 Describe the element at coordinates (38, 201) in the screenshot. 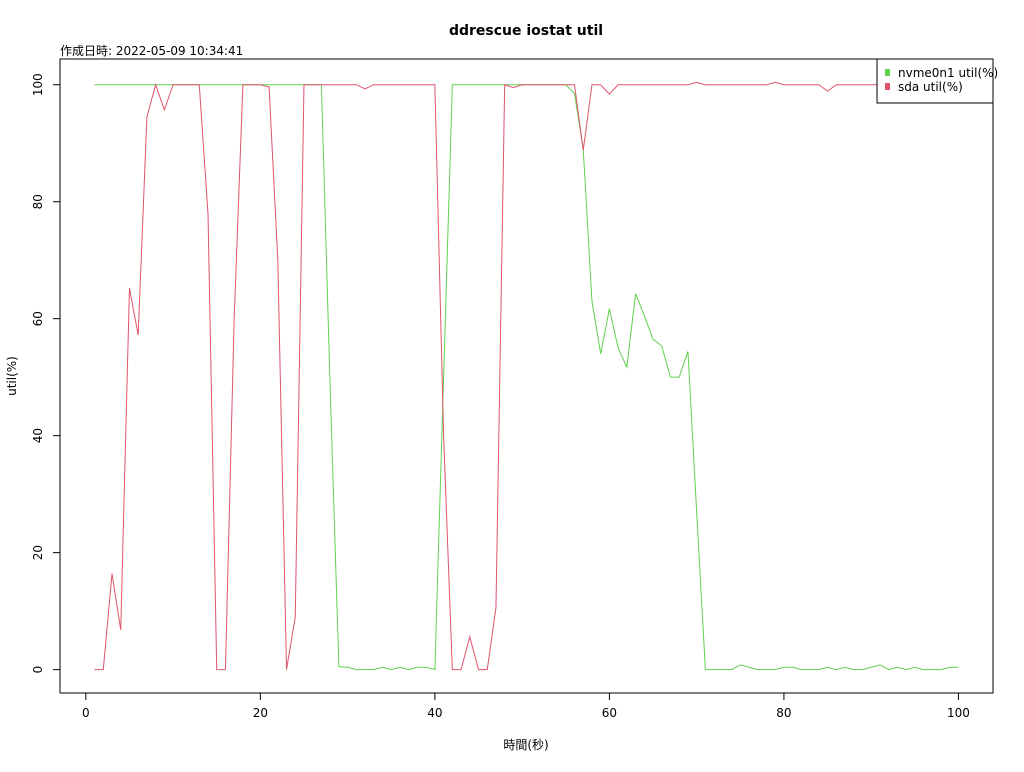

I see `y-tick-label: 80` at that location.